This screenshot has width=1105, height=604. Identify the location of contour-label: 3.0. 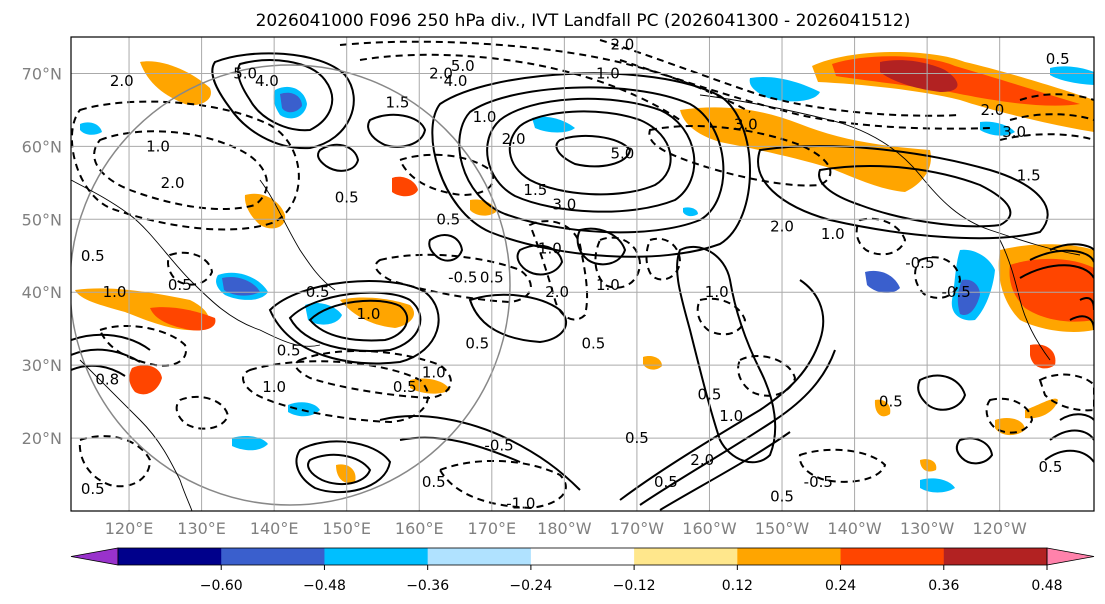
(746, 125).